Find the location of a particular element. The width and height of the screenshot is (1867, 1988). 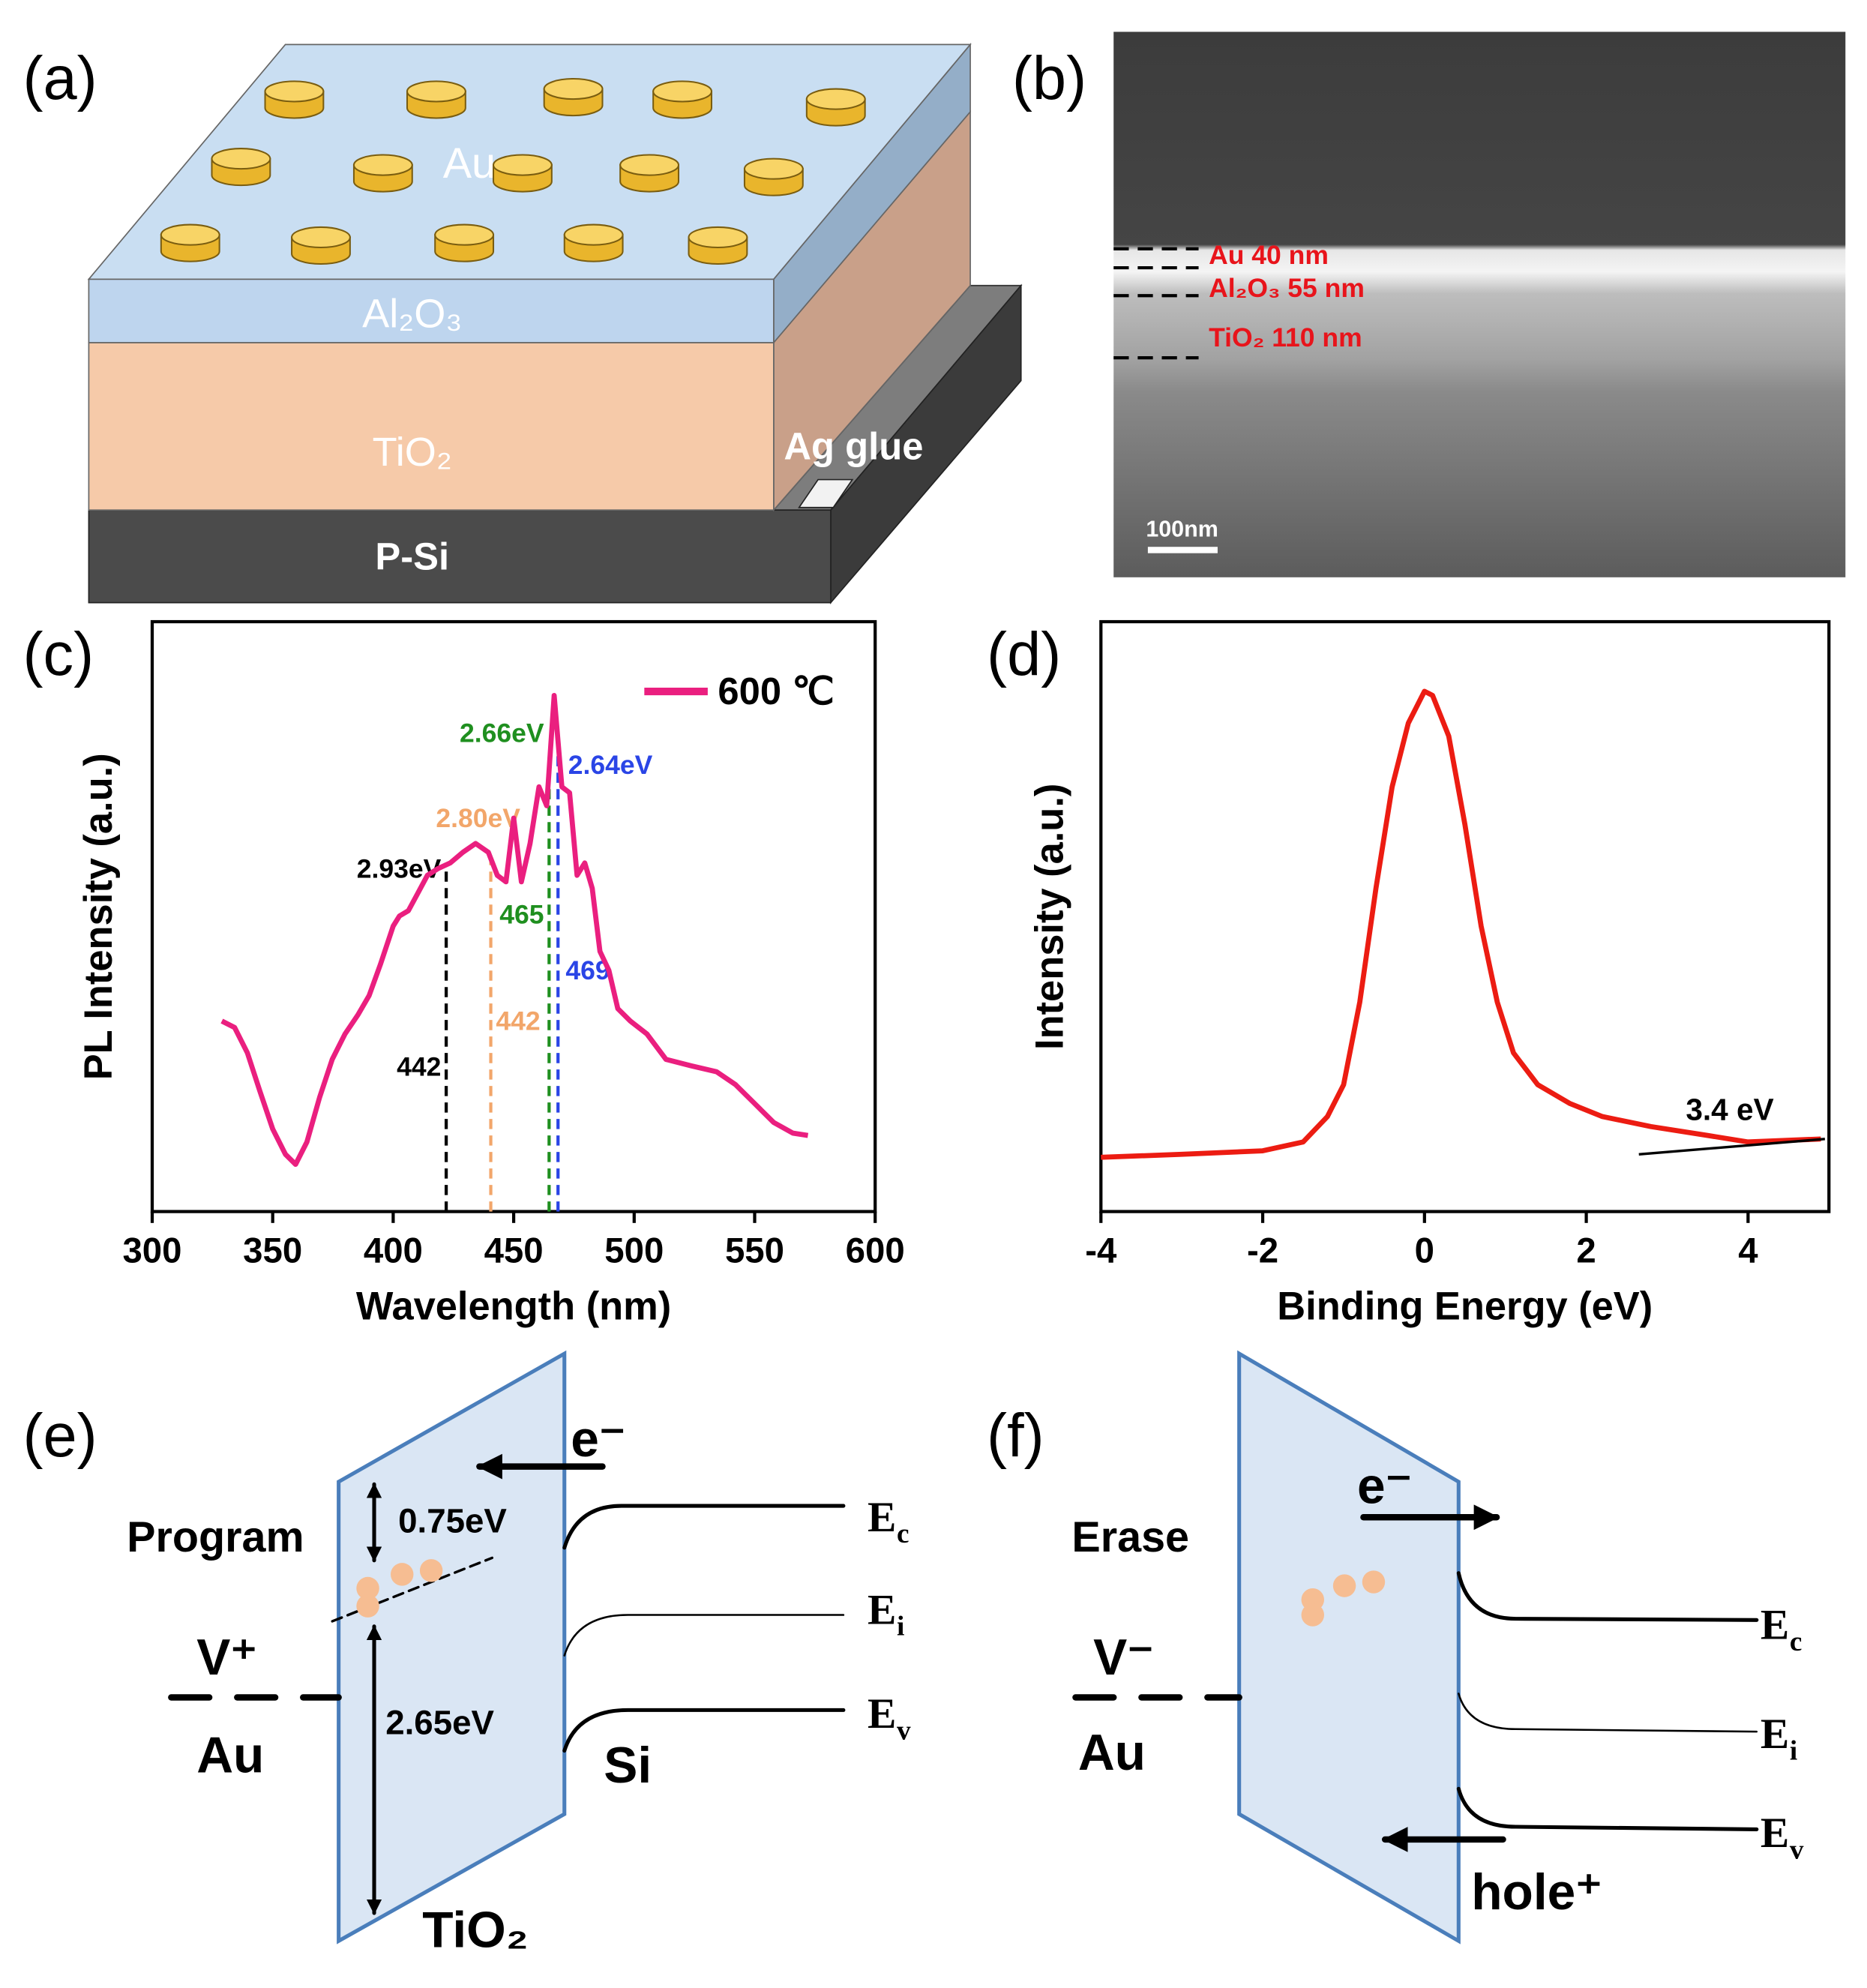

sem-image: Au 40 nm Al₂O₃ 55 nm TiO₂ 110 nm 100nm is located at coordinates (1479, 304).